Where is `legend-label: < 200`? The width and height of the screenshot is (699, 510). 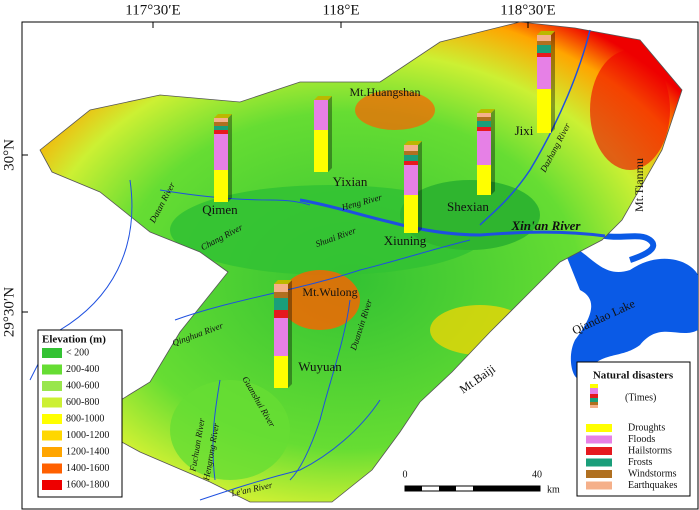 legend-label: < 200 is located at coordinates (77, 352).